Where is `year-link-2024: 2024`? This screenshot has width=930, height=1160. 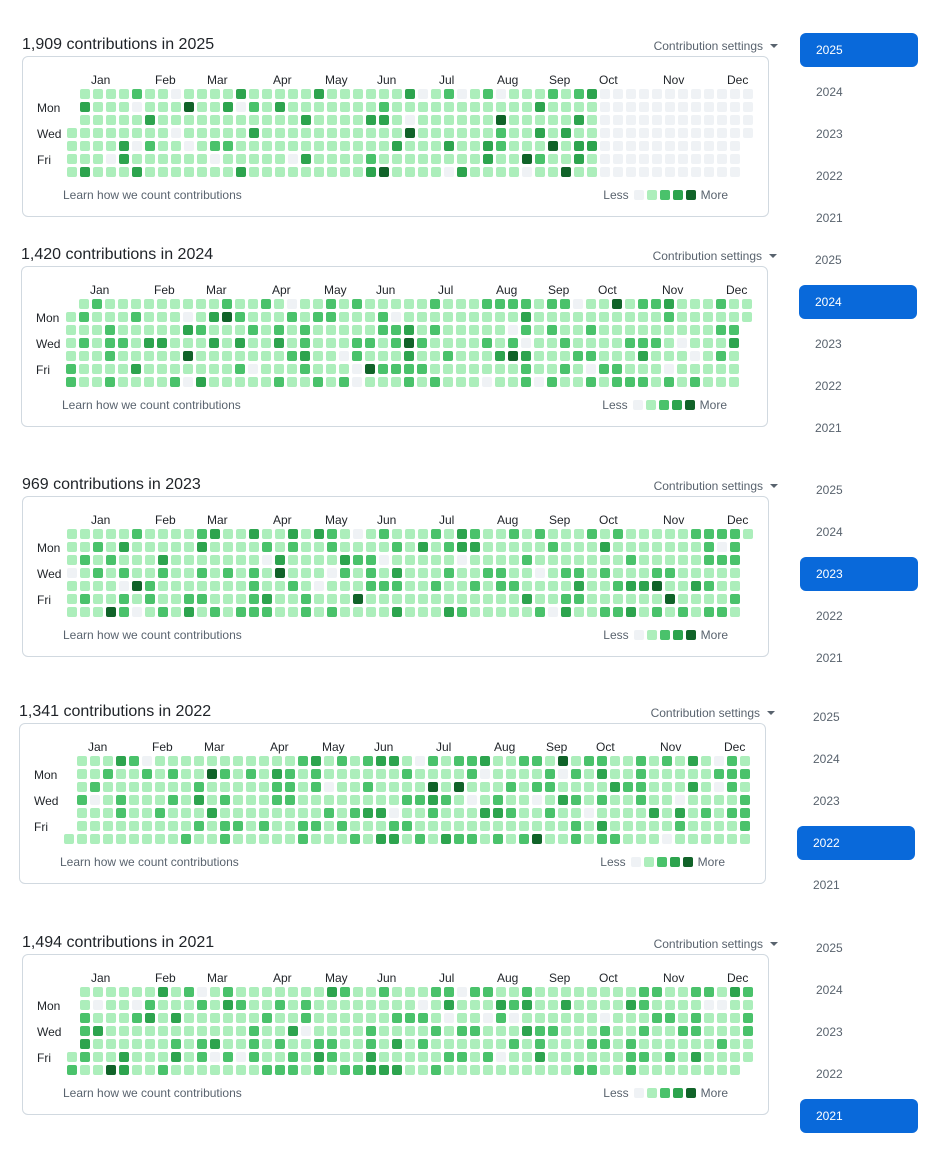 year-link-2024: 2024 is located at coordinates (826, 759).